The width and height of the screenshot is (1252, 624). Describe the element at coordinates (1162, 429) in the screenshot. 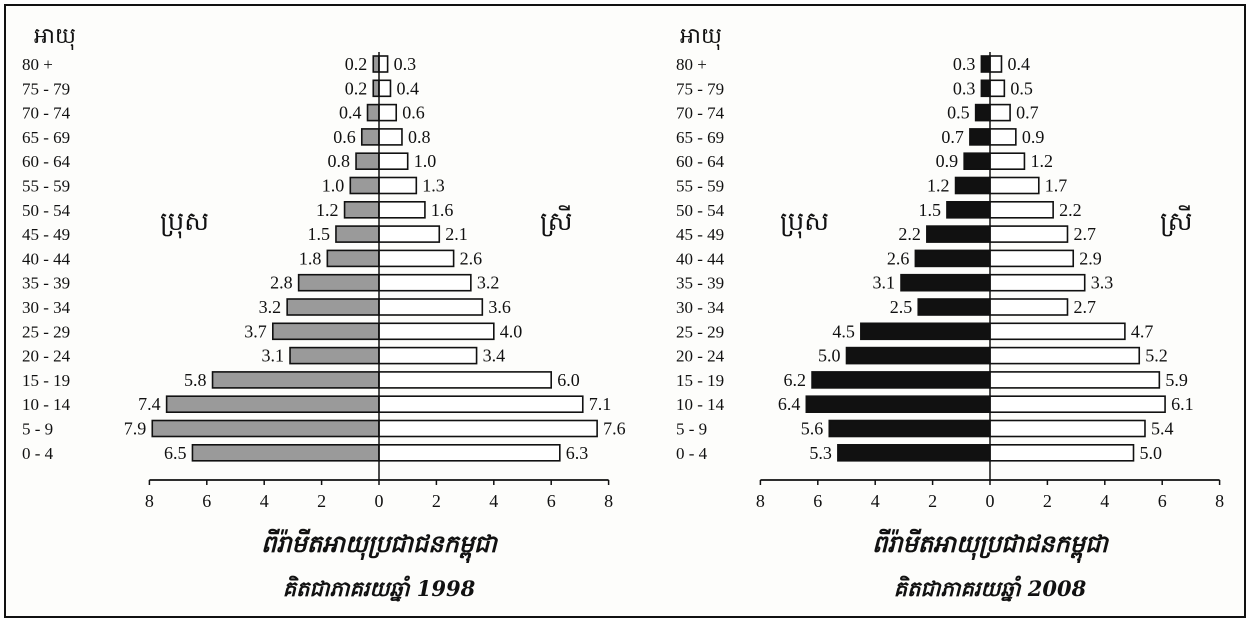

I see `pyramid-2-female-value-label: 5.4` at that location.